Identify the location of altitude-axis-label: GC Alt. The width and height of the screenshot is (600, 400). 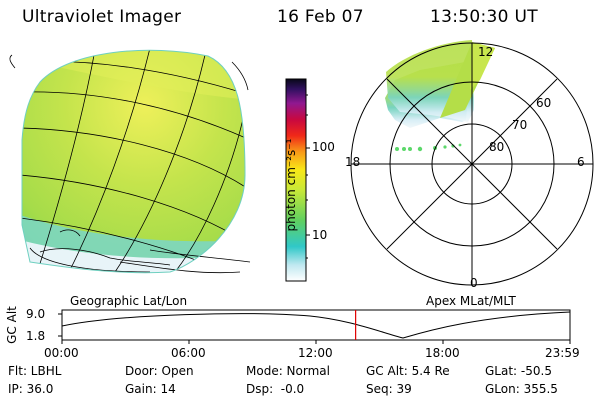
(12, 325).